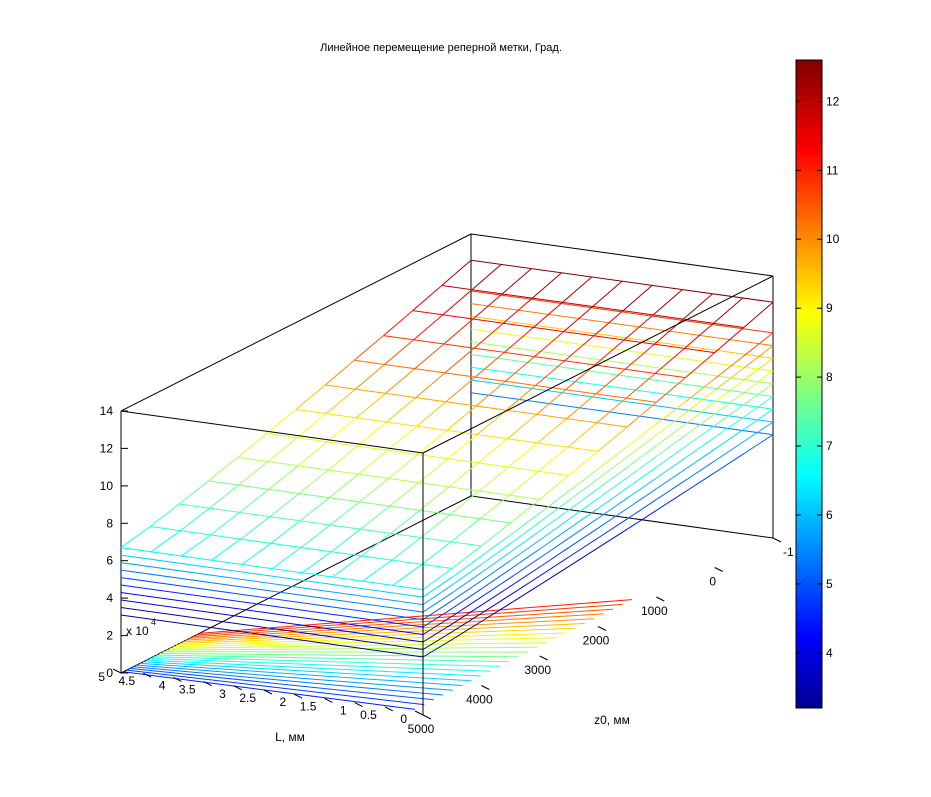 The width and height of the screenshot is (931, 797). Describe the element at coordinates (601, 636) in the screenshot. I see `y-axis-ticks: 5000 4000 3000 2000 1000 0 -1` at that location.